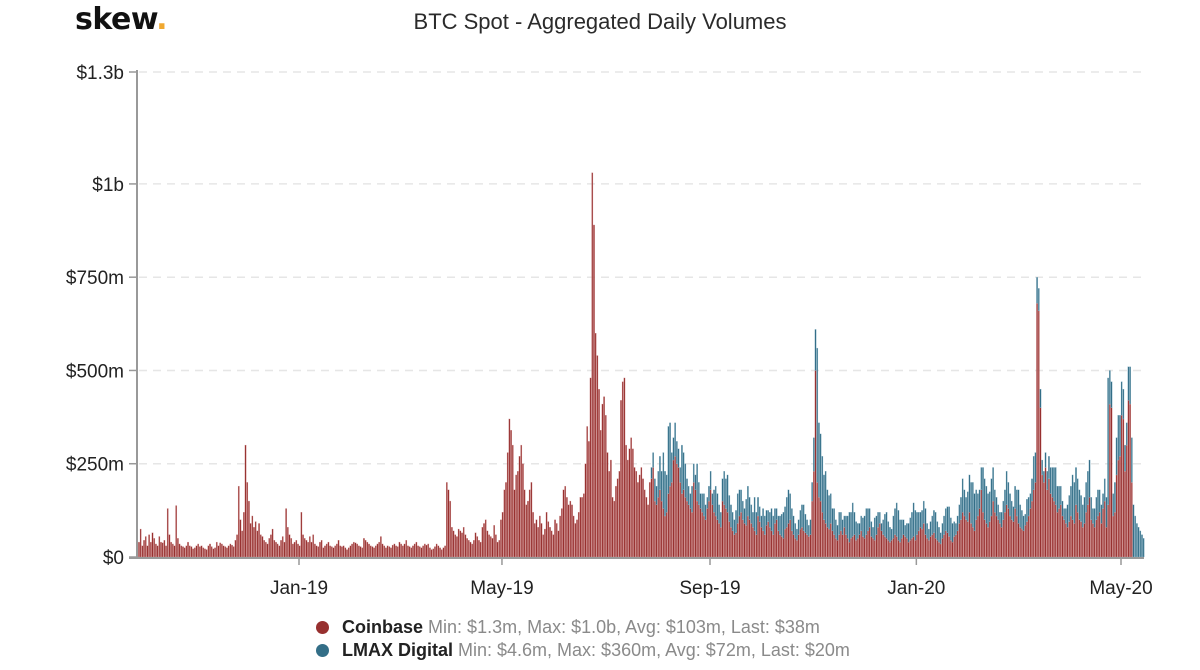 The image size is (1200, 670). Describe the element at coordinates (1120, 588) in the screenshot. I see `x-tick-label: May-20` at that location.